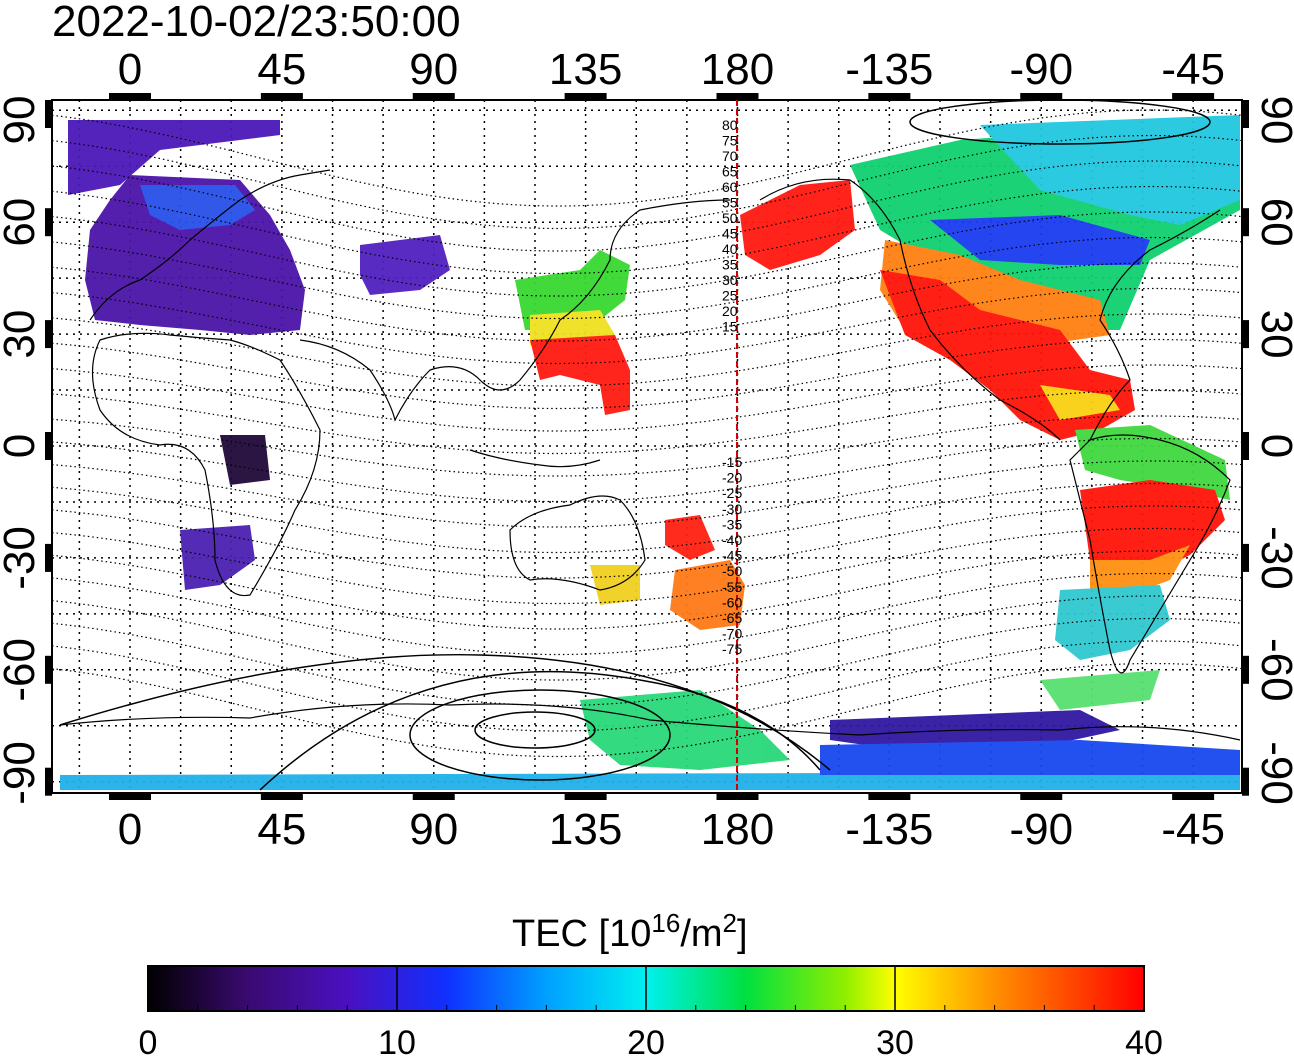 Image resolution: width=1294 pixels, height=1057 pixels. What do you see at coordinates (1140, 570) in the screenshot?
I see `tec-region-south-america-orange` at bounding box center [1140, 570].